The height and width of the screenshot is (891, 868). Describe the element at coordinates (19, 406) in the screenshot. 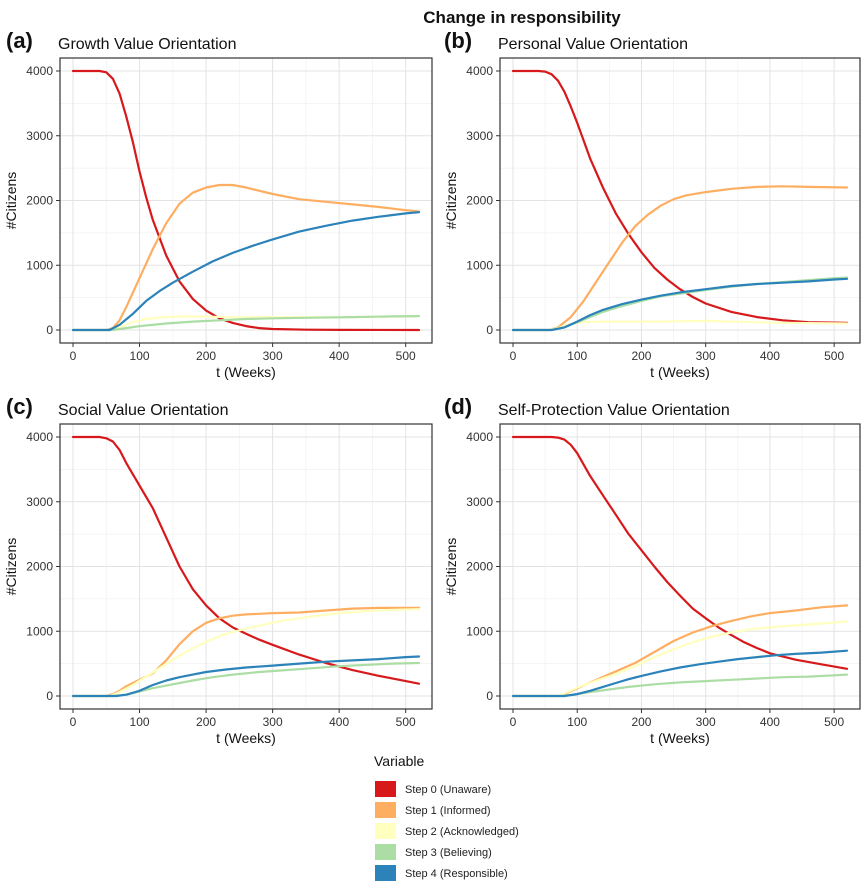

I see `panel-letter: (c)` at that location.